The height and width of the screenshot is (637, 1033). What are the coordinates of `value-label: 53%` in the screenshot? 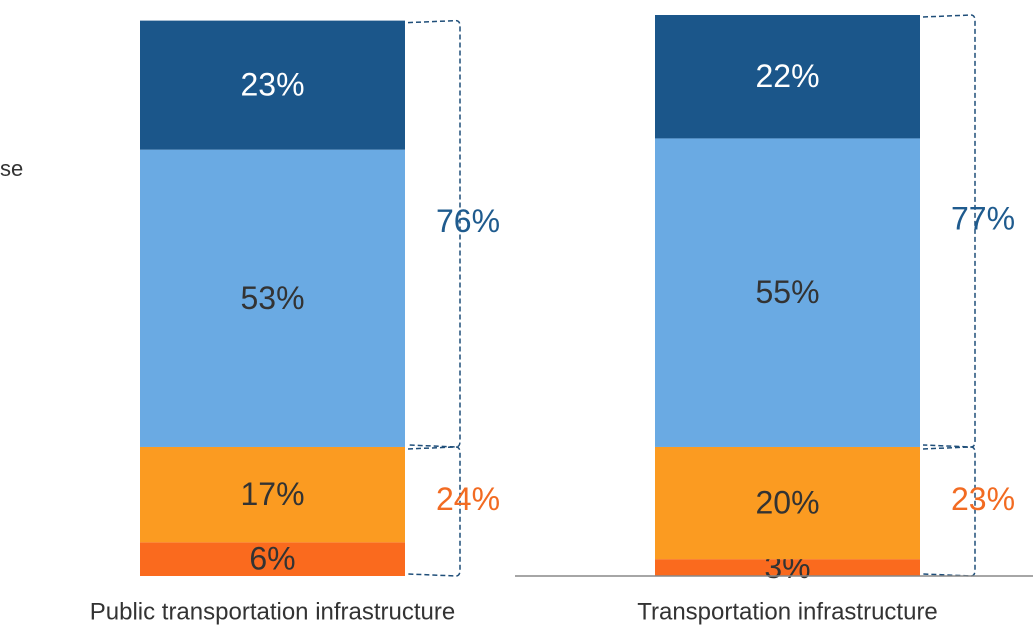 It's located at (272, 298).